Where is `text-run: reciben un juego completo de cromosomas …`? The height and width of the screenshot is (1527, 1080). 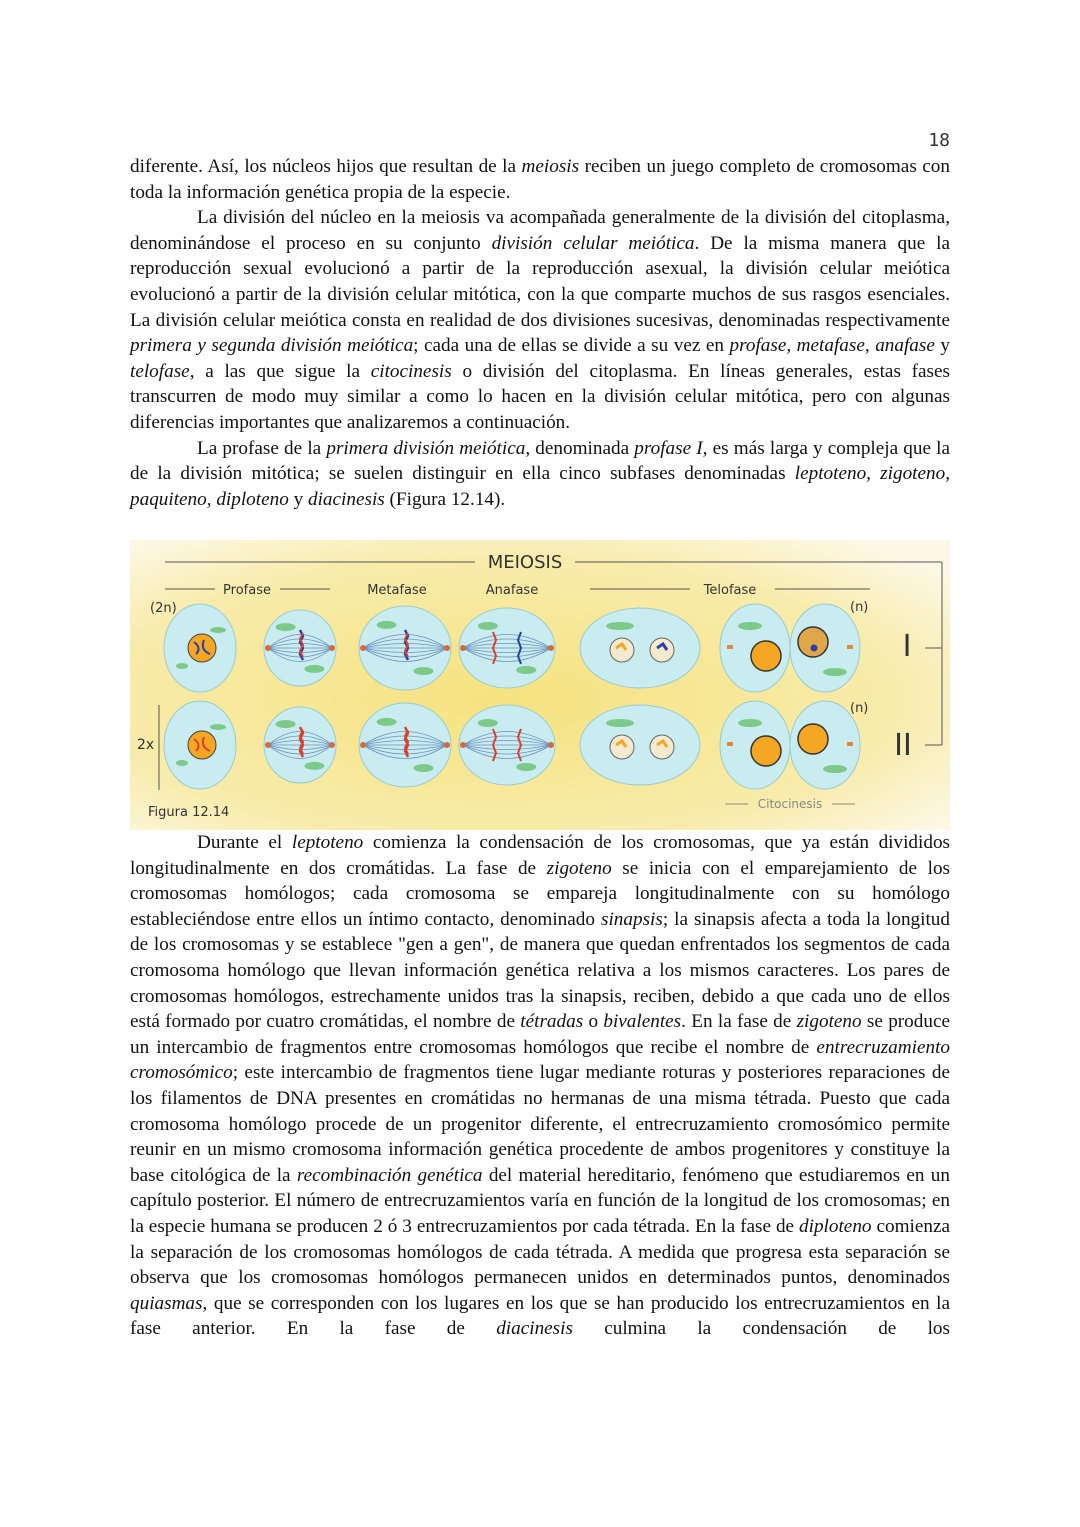
text-run: reciben un juego completo de cromosomas … is located at coordinates (540, 179).